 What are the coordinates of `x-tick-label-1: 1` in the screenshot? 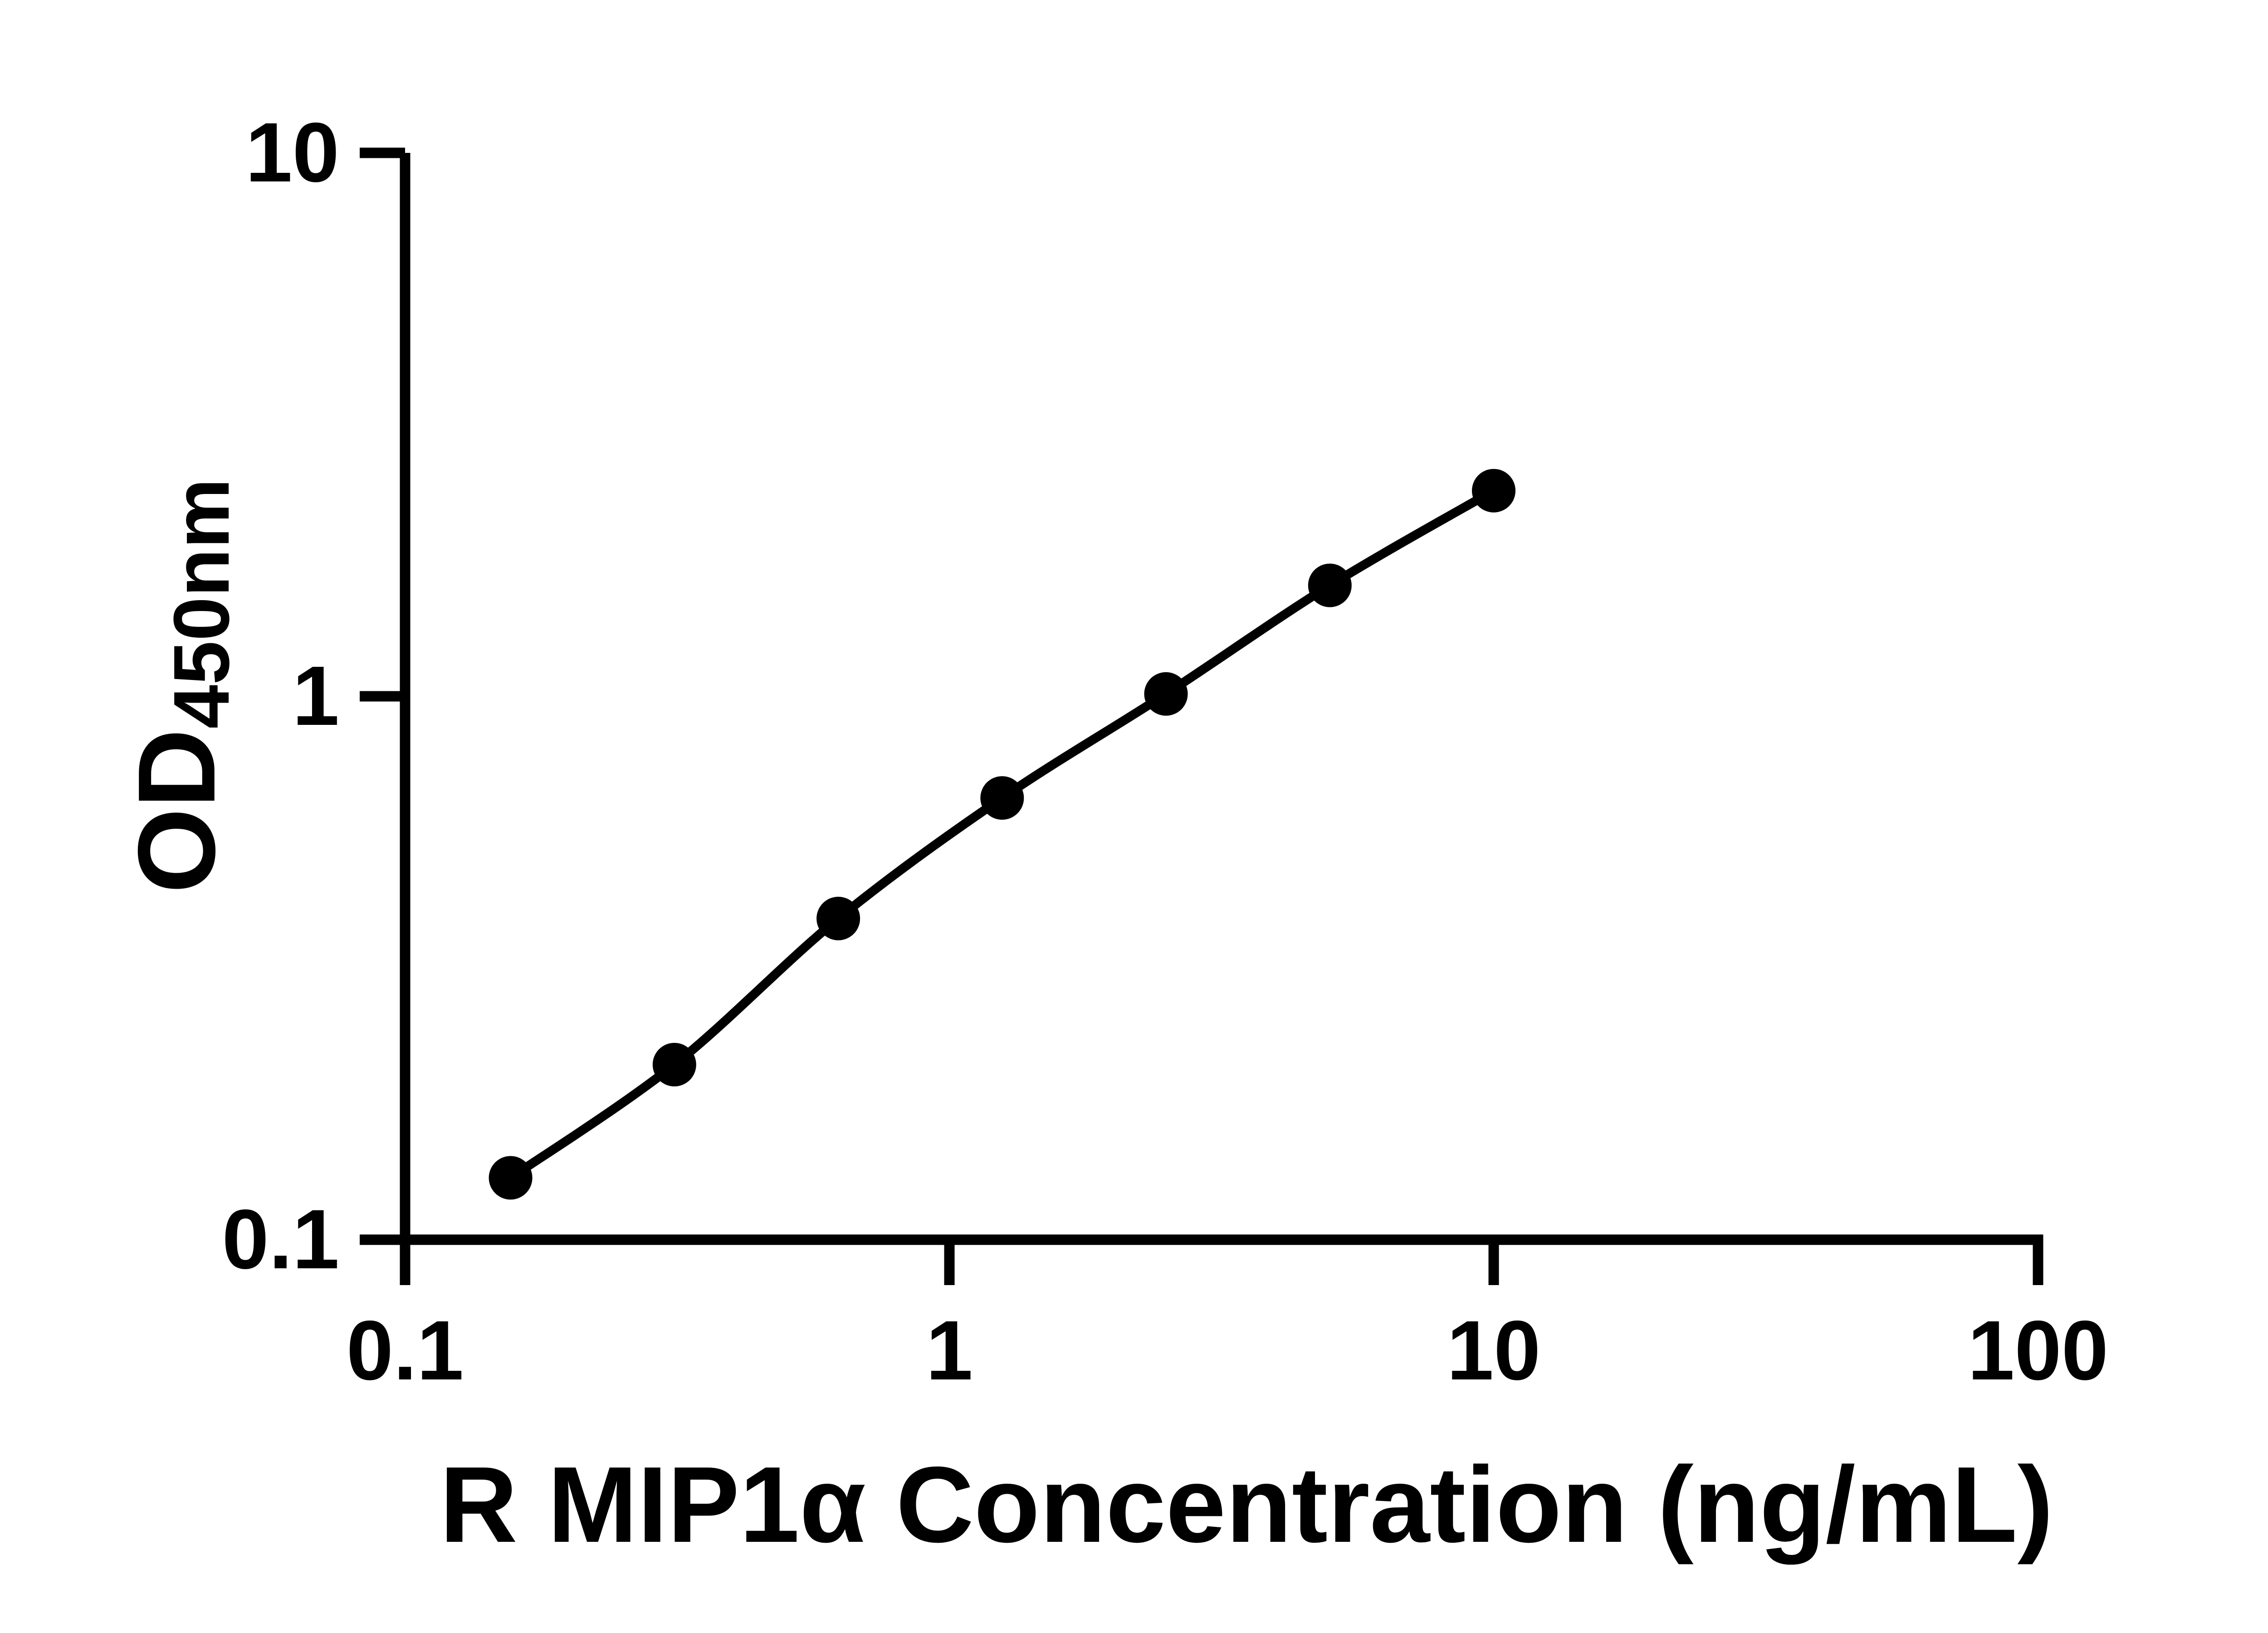 It's located at (950, 1351).